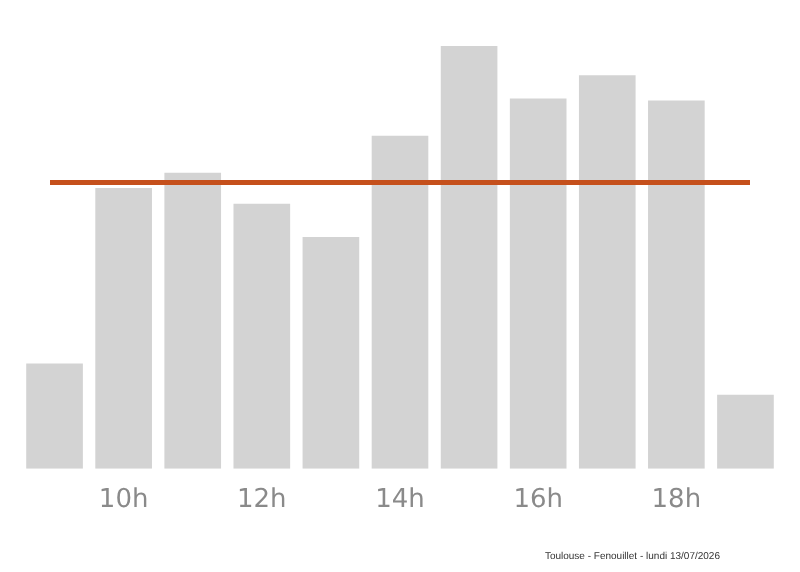 The width and height of the screenshot is (800, 572). Describe the element at coordinates (123, 500) in the screenshot. I see `x-tick-label: 10h` at that location.